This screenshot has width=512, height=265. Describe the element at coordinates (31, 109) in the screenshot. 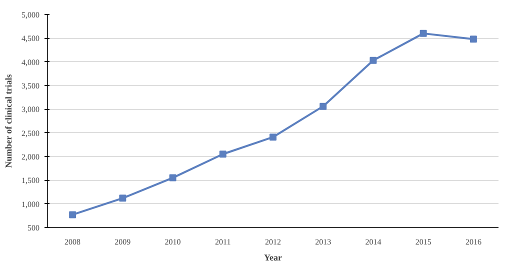

I see `y-tick-label: 3,000` at that location.